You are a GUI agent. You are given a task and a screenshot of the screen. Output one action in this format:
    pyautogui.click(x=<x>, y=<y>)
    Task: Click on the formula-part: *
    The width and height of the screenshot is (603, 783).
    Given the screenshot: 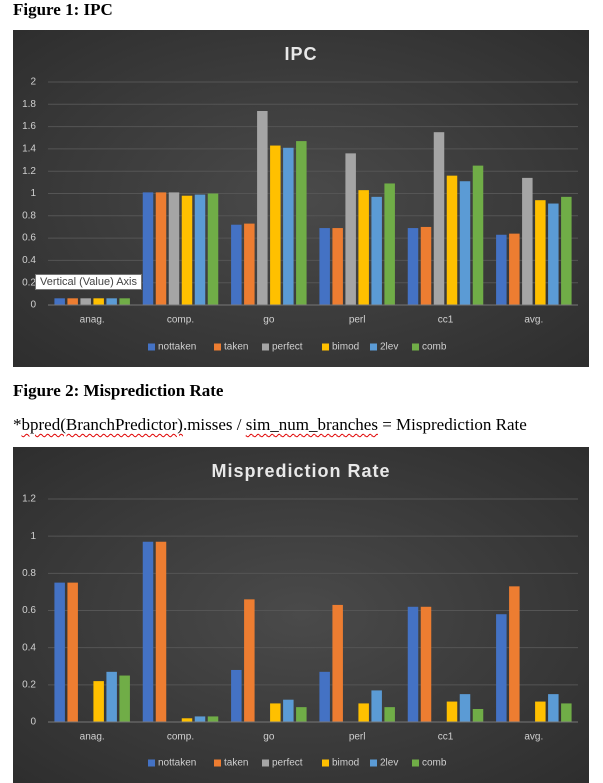 What is the action you would take?
    pyautogui.click(x=17, y=424)
    